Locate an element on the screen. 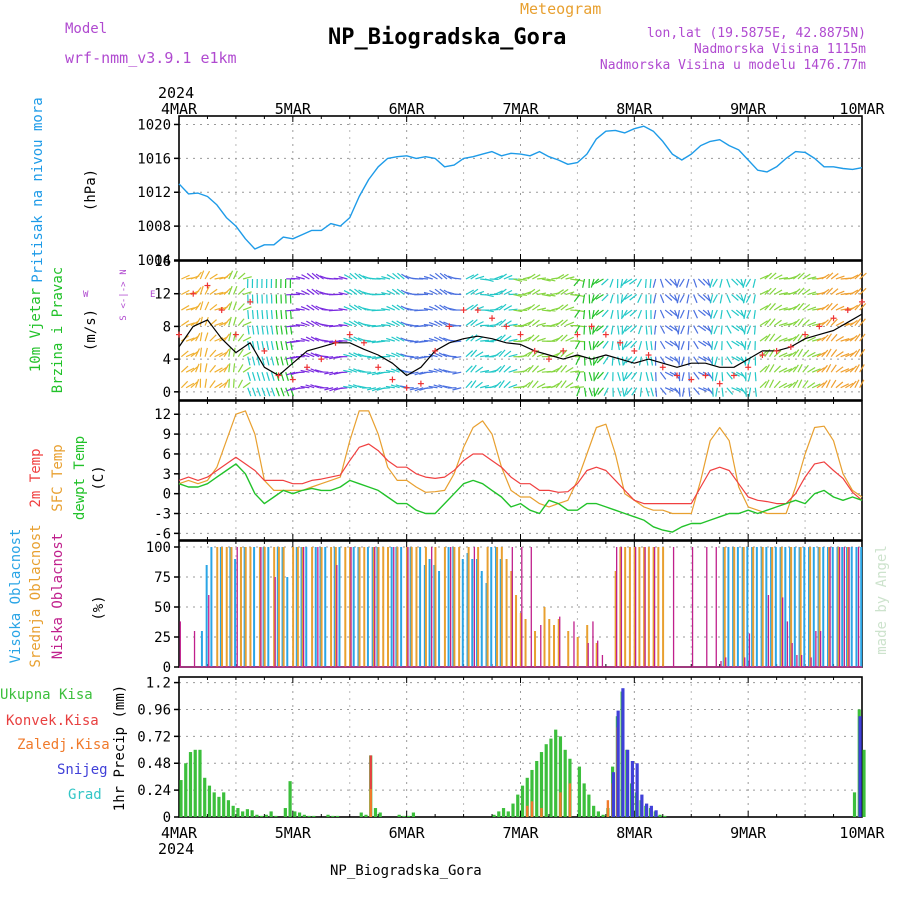  wind-y-tick-label: 8 is located at coordinates (167, 327).